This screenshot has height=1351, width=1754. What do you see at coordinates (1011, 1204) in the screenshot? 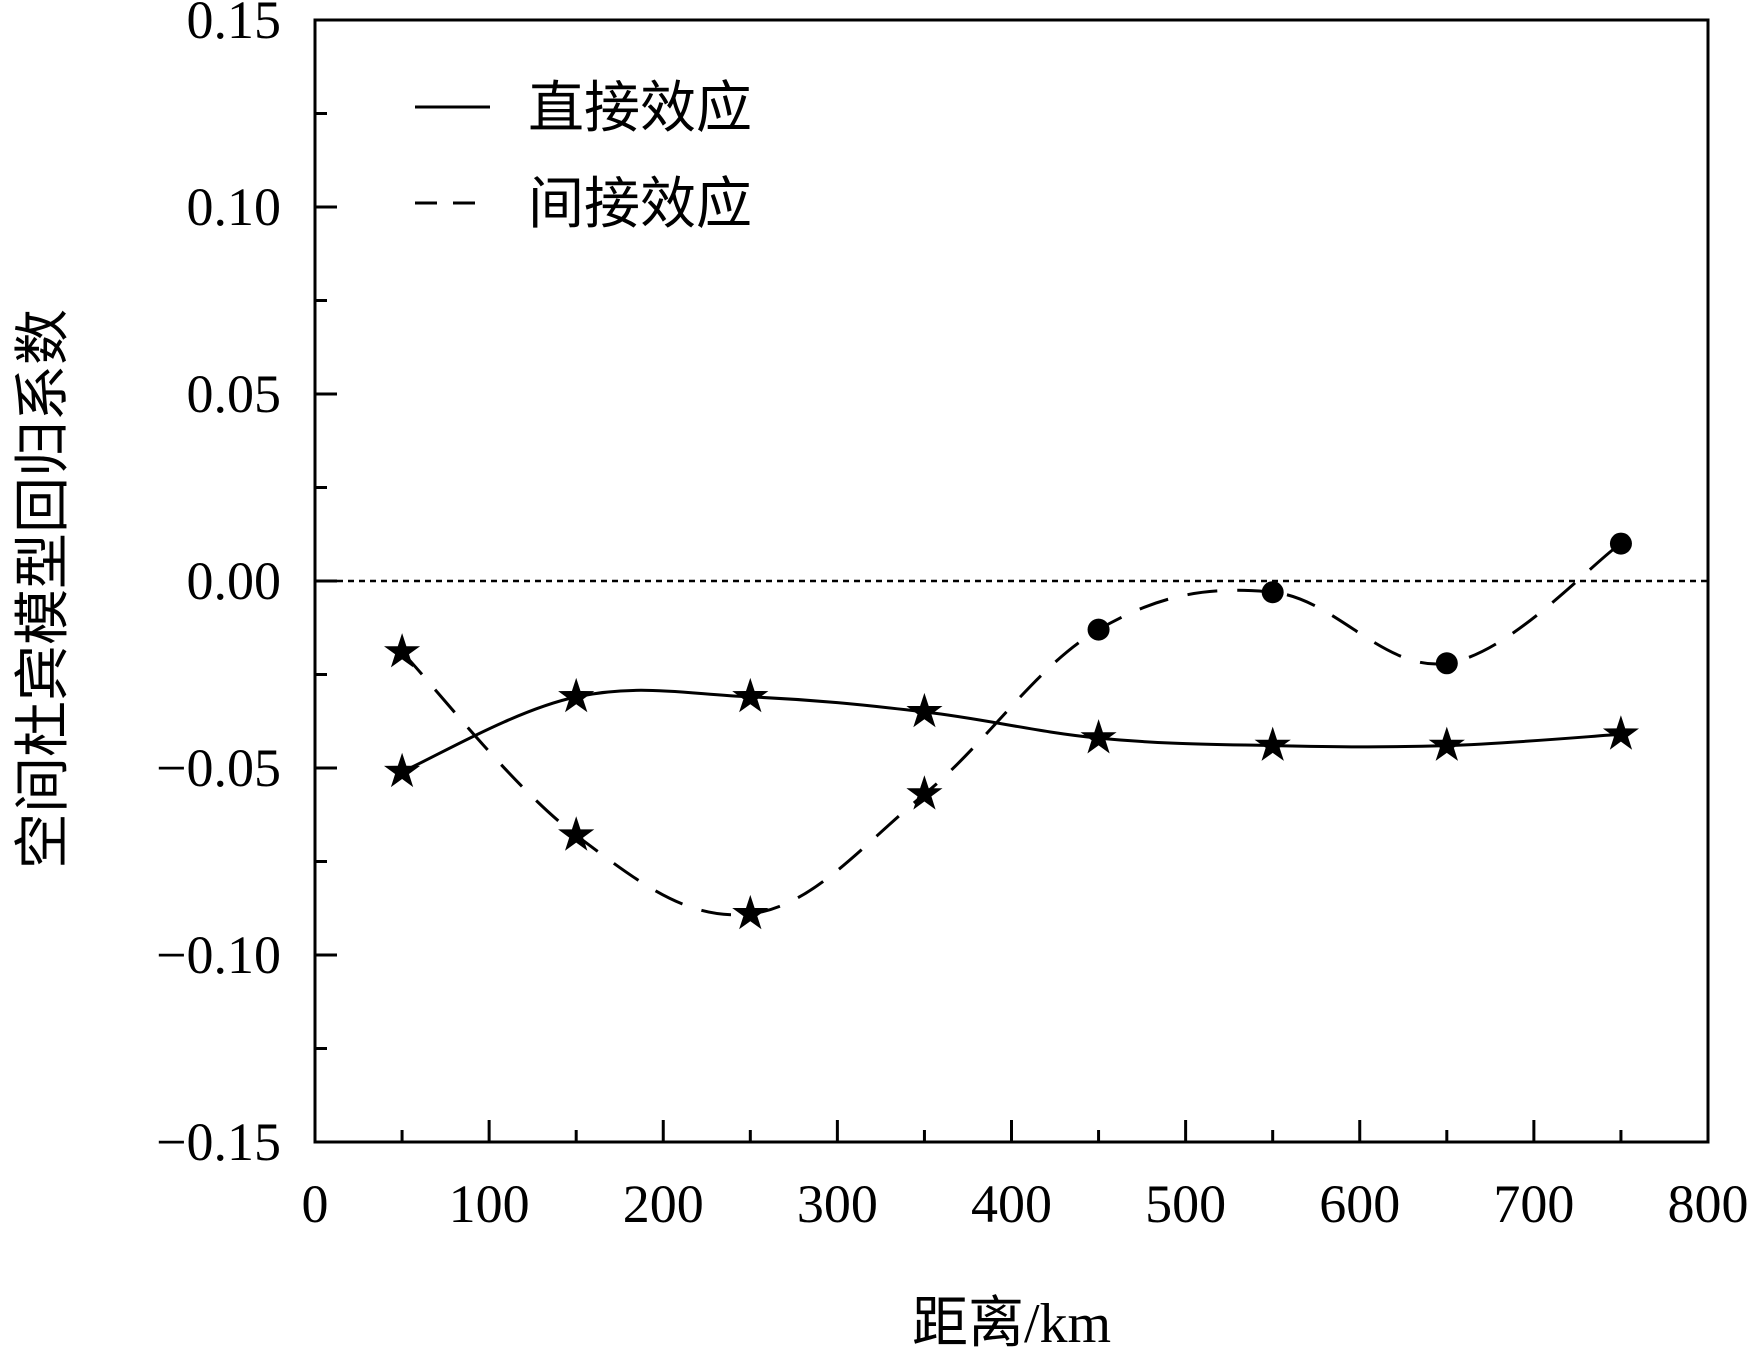
I see `x-tick-label: 400` at bounding box center [1011, 1204].